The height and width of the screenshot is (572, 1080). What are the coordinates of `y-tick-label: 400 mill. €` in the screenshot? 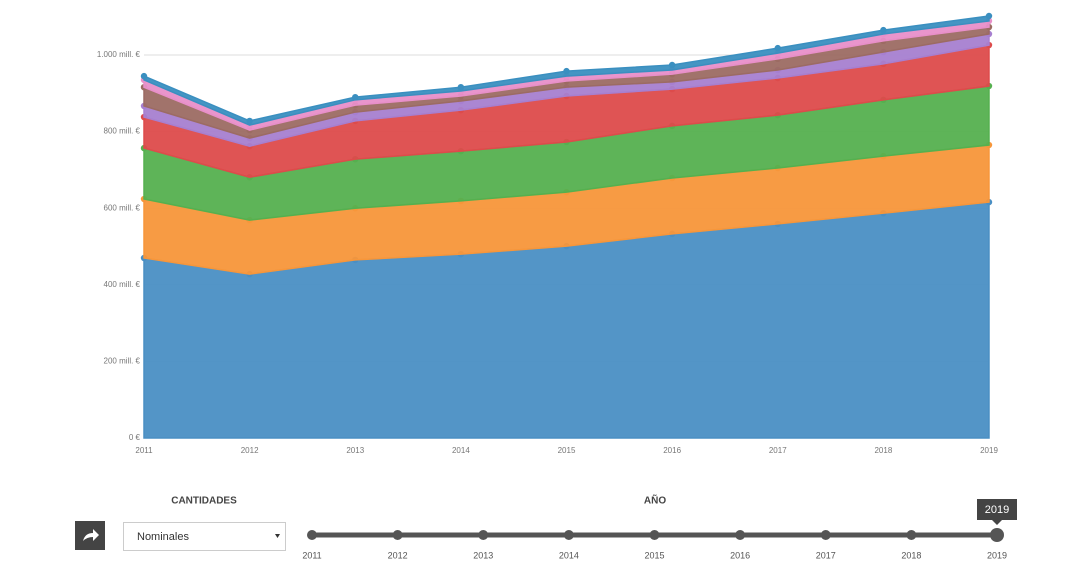 It's located at (122, 284).